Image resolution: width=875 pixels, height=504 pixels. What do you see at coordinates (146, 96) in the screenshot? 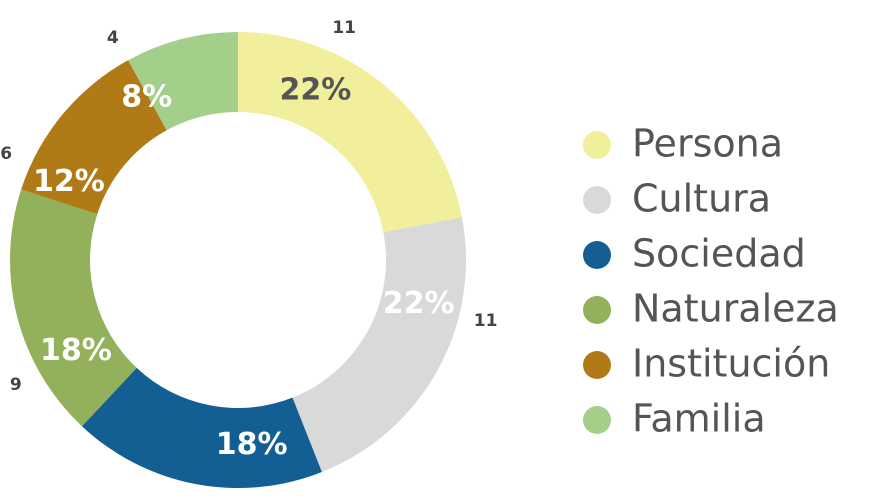
I see `percent-label: 8%` at bounding box center [146, 96].